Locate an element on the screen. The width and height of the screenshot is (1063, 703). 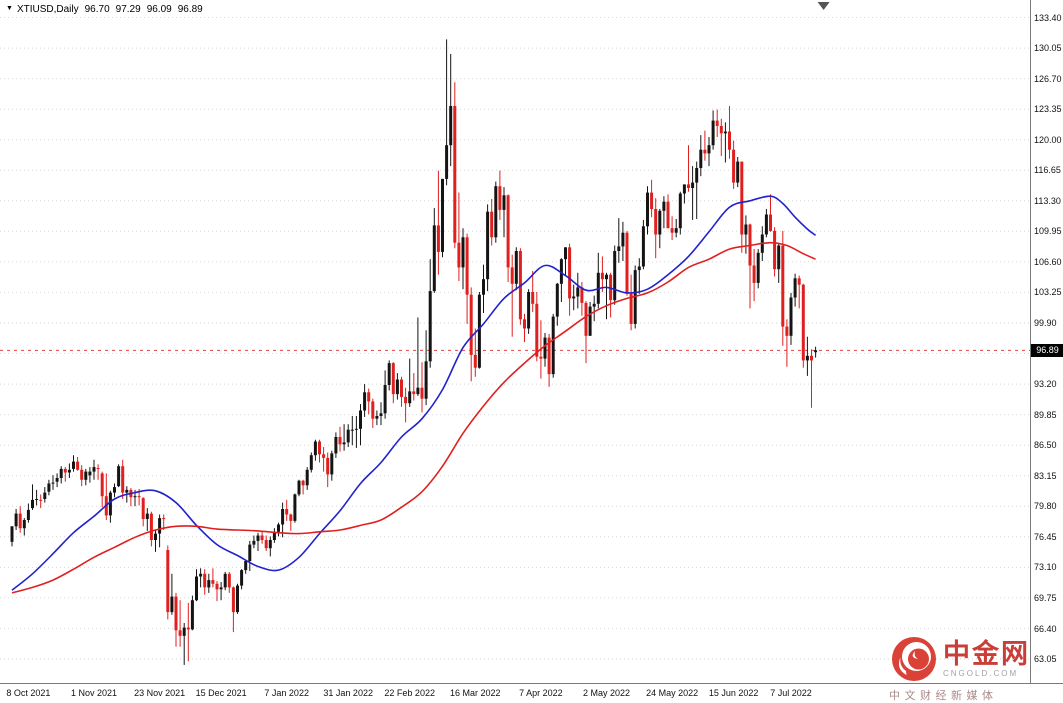
price-tick-label: 73.10 is located at coordinates (1045, 567).